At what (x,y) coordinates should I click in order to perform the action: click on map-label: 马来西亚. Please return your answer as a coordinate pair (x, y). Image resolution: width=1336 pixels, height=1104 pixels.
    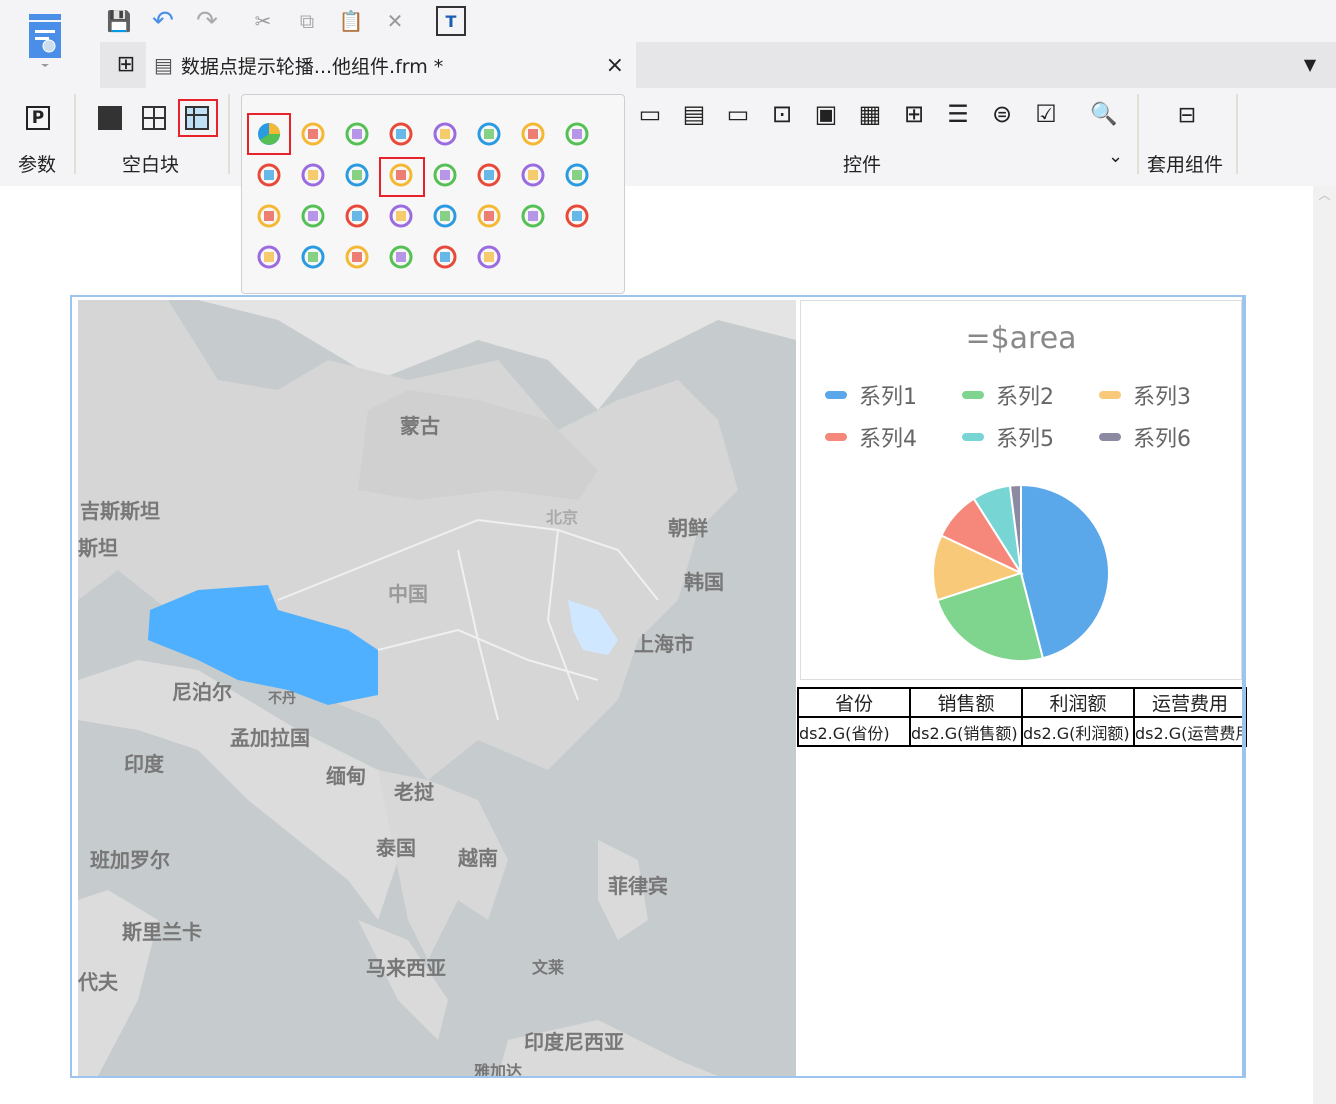
    Looking at the image, I should click on (406, 968).